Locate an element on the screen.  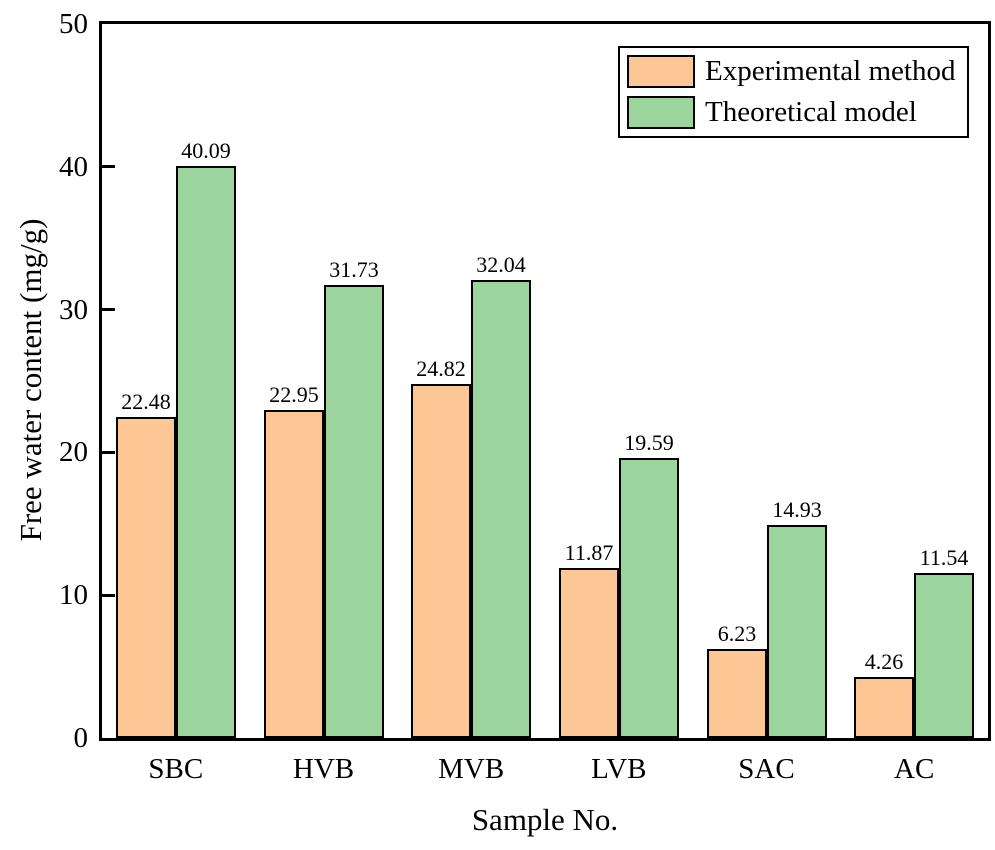
y-axis-tick-labels: 0 10 20 30 40 50 is located at coordinates (44, 381).